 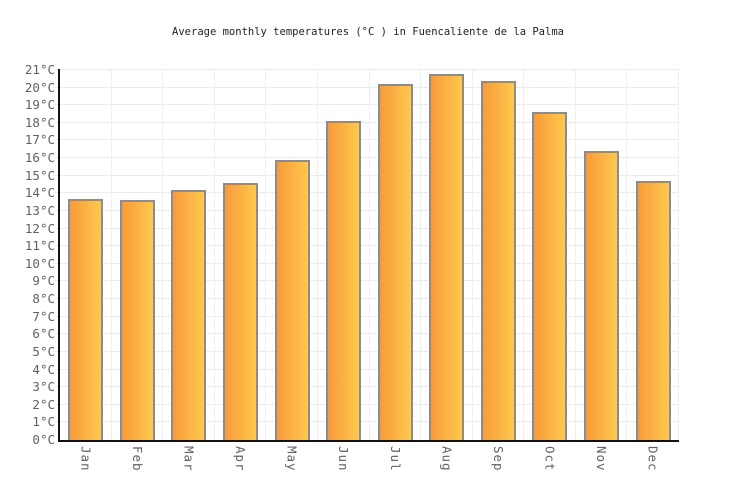 I want to click on bar-column-apr, so click(x=241, y=255).